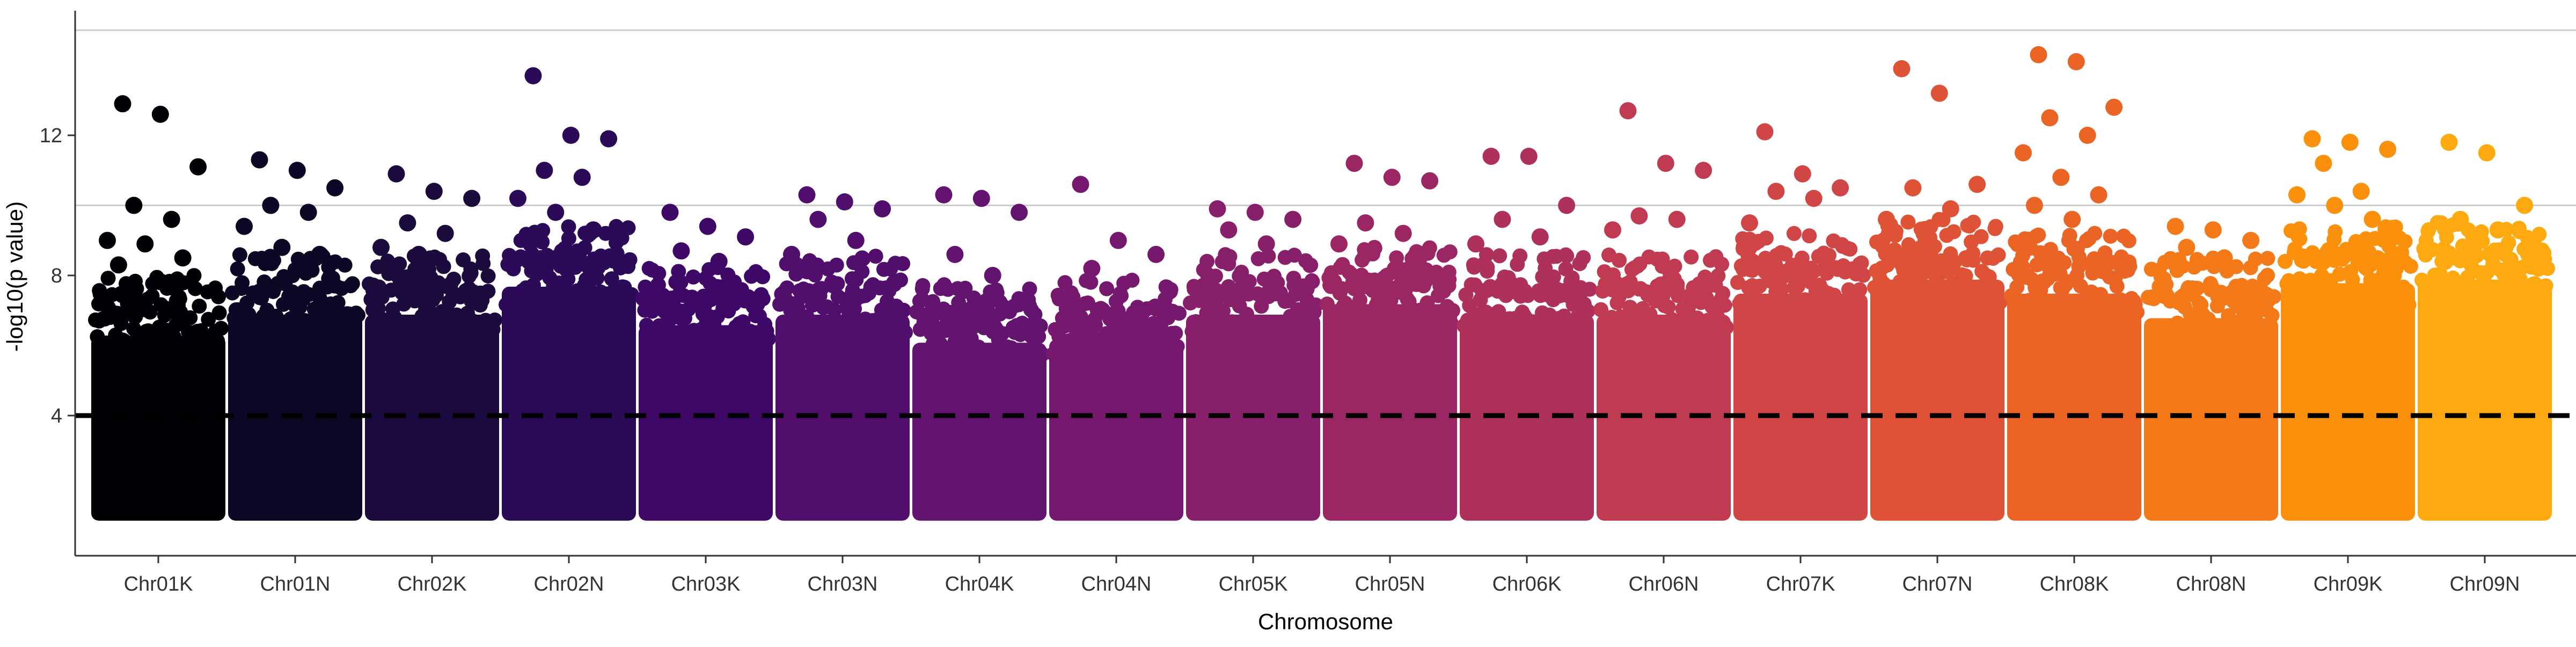 The width and height of the screenshot is (2576, 647). I want to click on series-chr07n, so click(1937, 290).